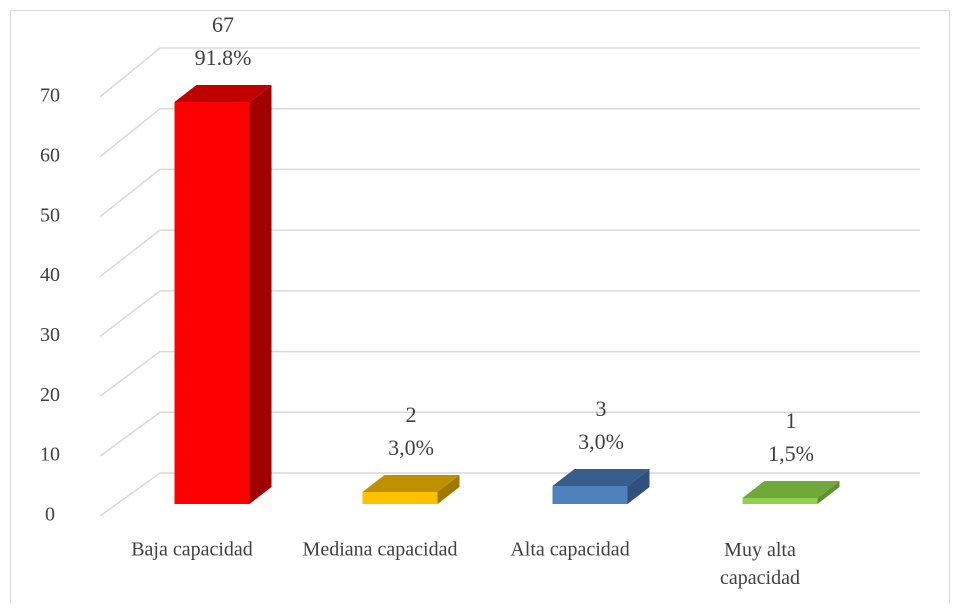 This screenshot has height=608, width=960. I want to click on x-tick-label-line: Muy alta, so click(760, 550).